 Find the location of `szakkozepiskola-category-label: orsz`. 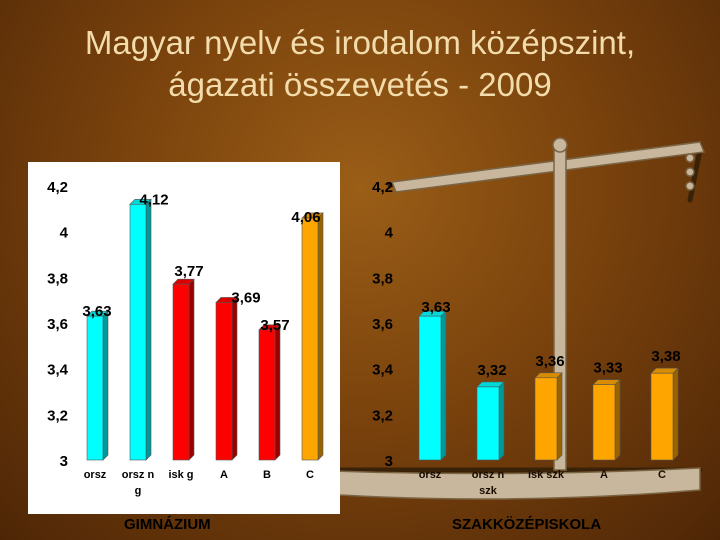

szakkozepiskola-category-label: orsz is located at coordinates (430, 475).